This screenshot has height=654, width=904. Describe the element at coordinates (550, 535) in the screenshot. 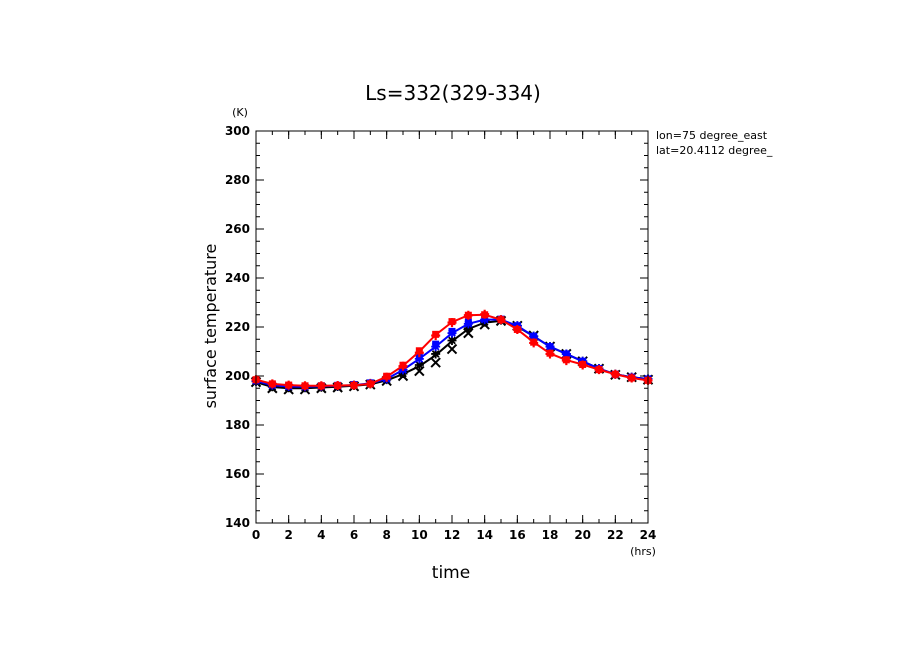

I see `x-tick-label: 18` at that location.